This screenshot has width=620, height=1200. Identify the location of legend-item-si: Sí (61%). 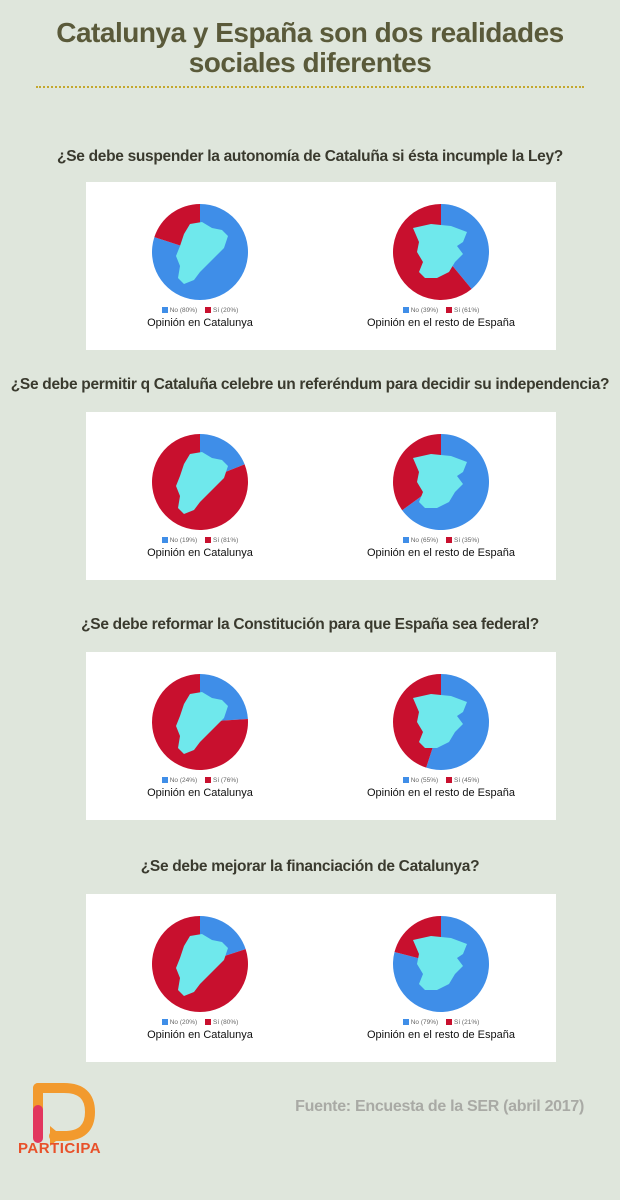
(462, 310).